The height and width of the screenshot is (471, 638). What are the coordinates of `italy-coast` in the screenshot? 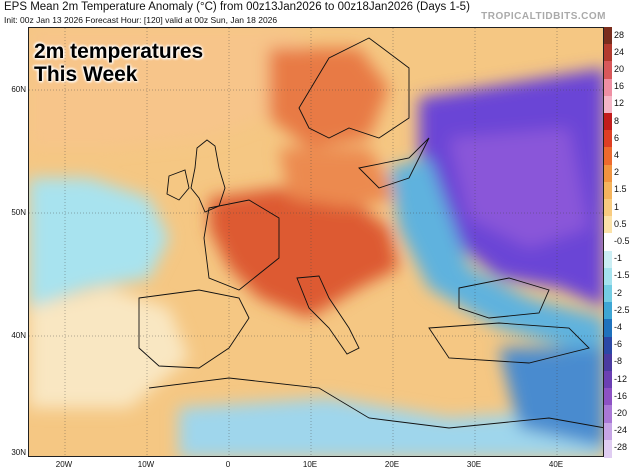 It's located at (328, 315).